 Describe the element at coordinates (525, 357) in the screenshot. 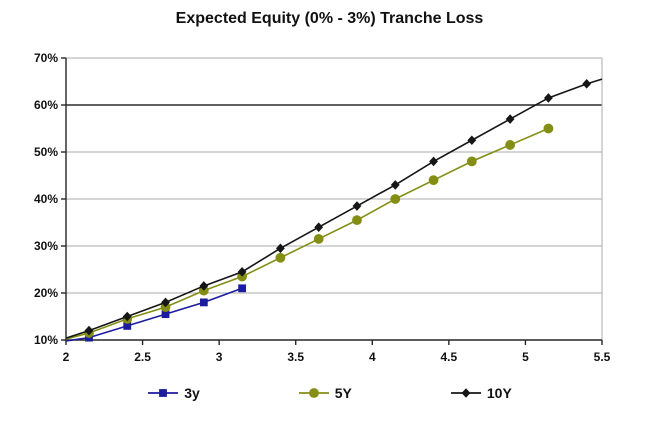

I see `x-axis-tick-label: 5` at that location.